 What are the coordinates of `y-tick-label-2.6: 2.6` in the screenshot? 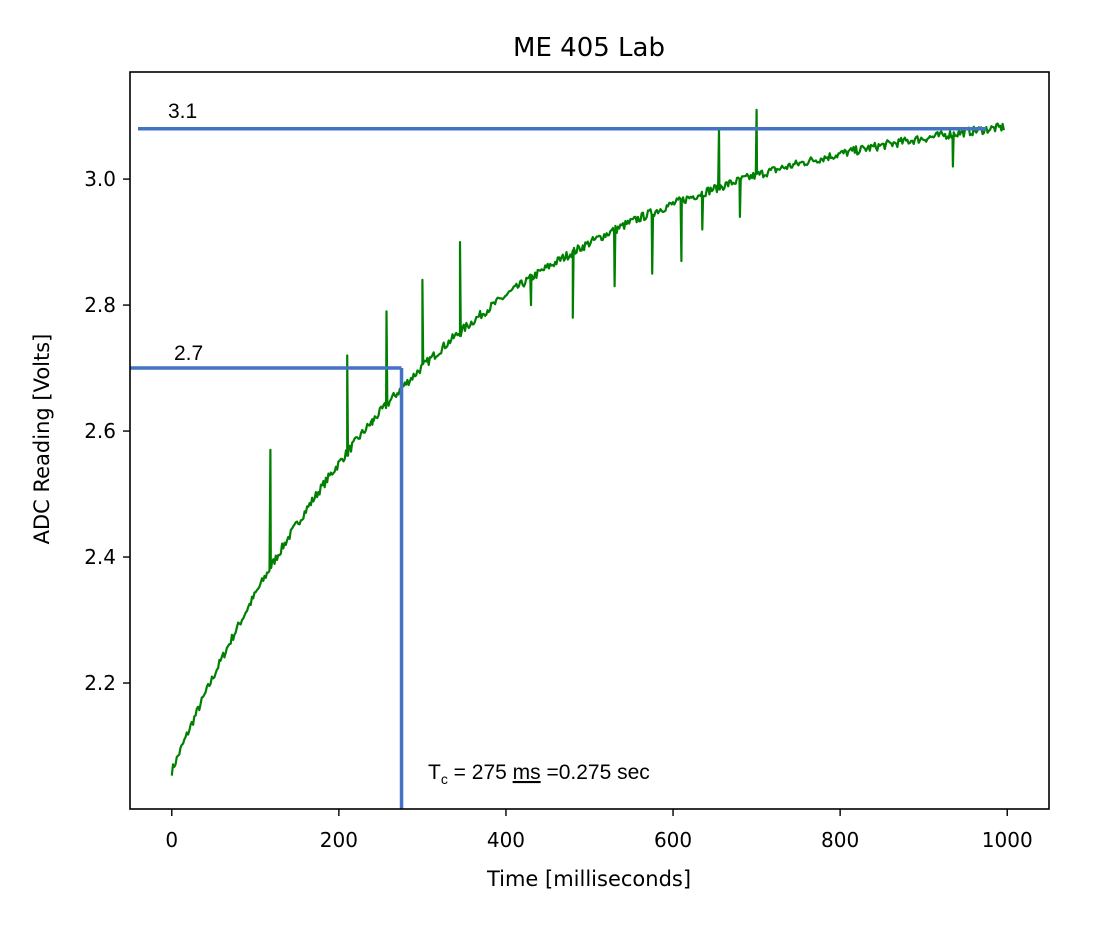 It's located at (100, 431).